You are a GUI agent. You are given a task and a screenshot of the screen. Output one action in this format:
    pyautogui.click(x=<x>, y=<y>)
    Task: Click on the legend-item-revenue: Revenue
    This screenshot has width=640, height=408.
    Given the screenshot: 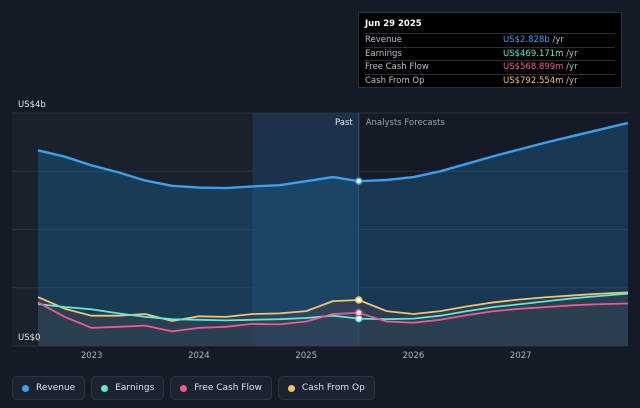 What is the action you would take?
    pyautogui.click(x=49, y=388)
    